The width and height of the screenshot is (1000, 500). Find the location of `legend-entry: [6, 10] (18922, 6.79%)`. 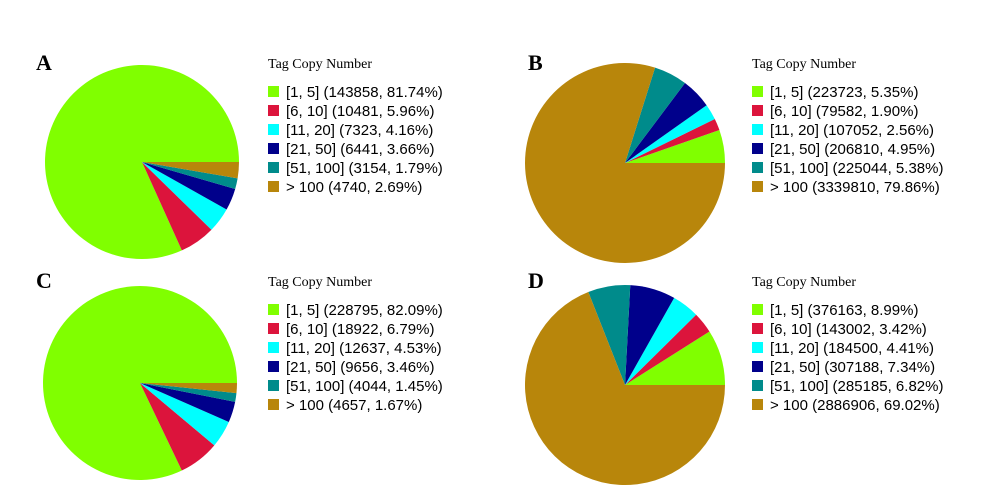

legend-entry: [6, 10] (18922, 6.79%) is located at coordinates (360, 329).